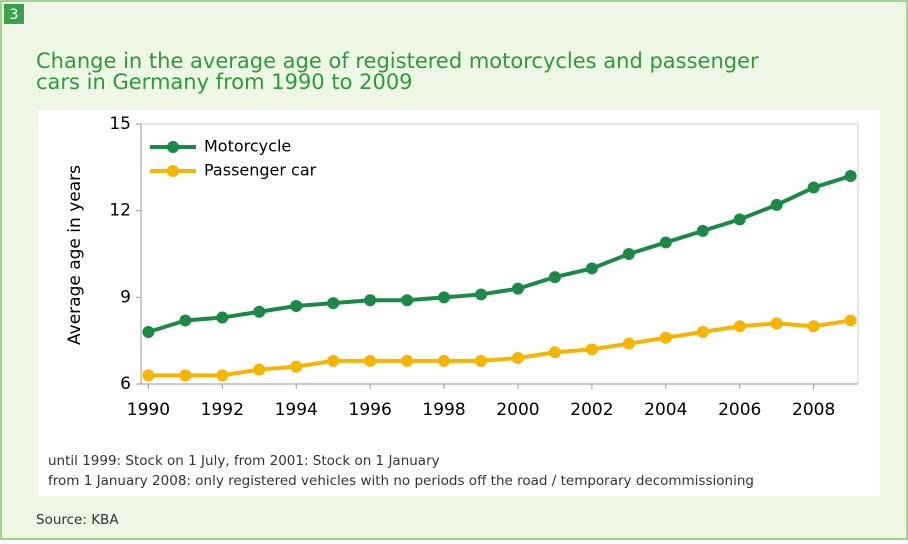 This screenshot has height=544, width=908. I want to click on y-tick-label: 9, so click(125, 297).